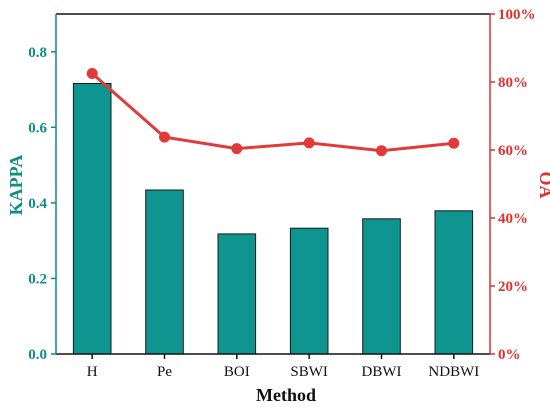 This screenshot has width=550, height=407. What do you see at coordinates (513, 219) in the screenshot?
I see `y-right-tick-label: 40%` at bounding box center [513, 219].